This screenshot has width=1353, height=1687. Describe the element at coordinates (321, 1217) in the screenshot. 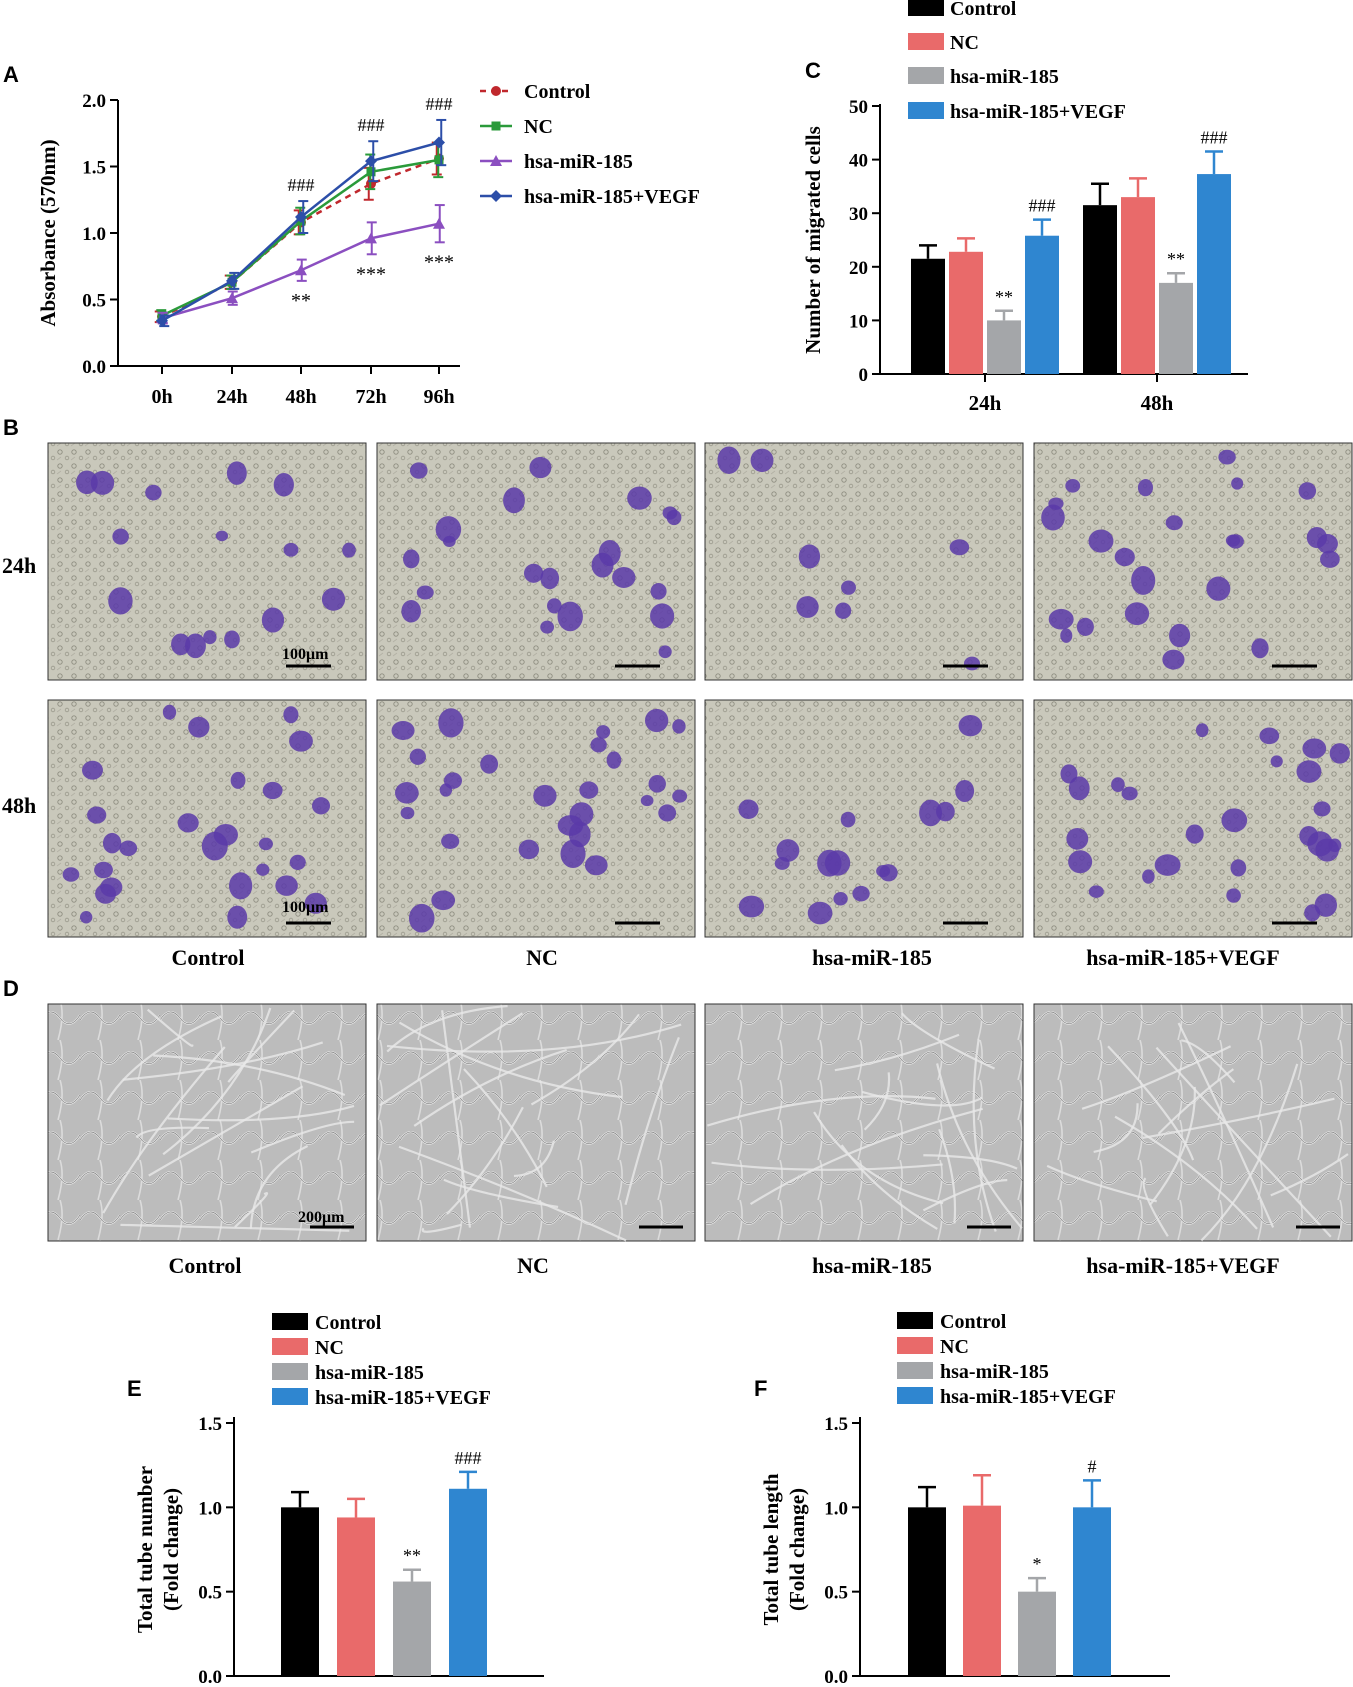

I see `scale-bar-label-d: 200μm` at that location.